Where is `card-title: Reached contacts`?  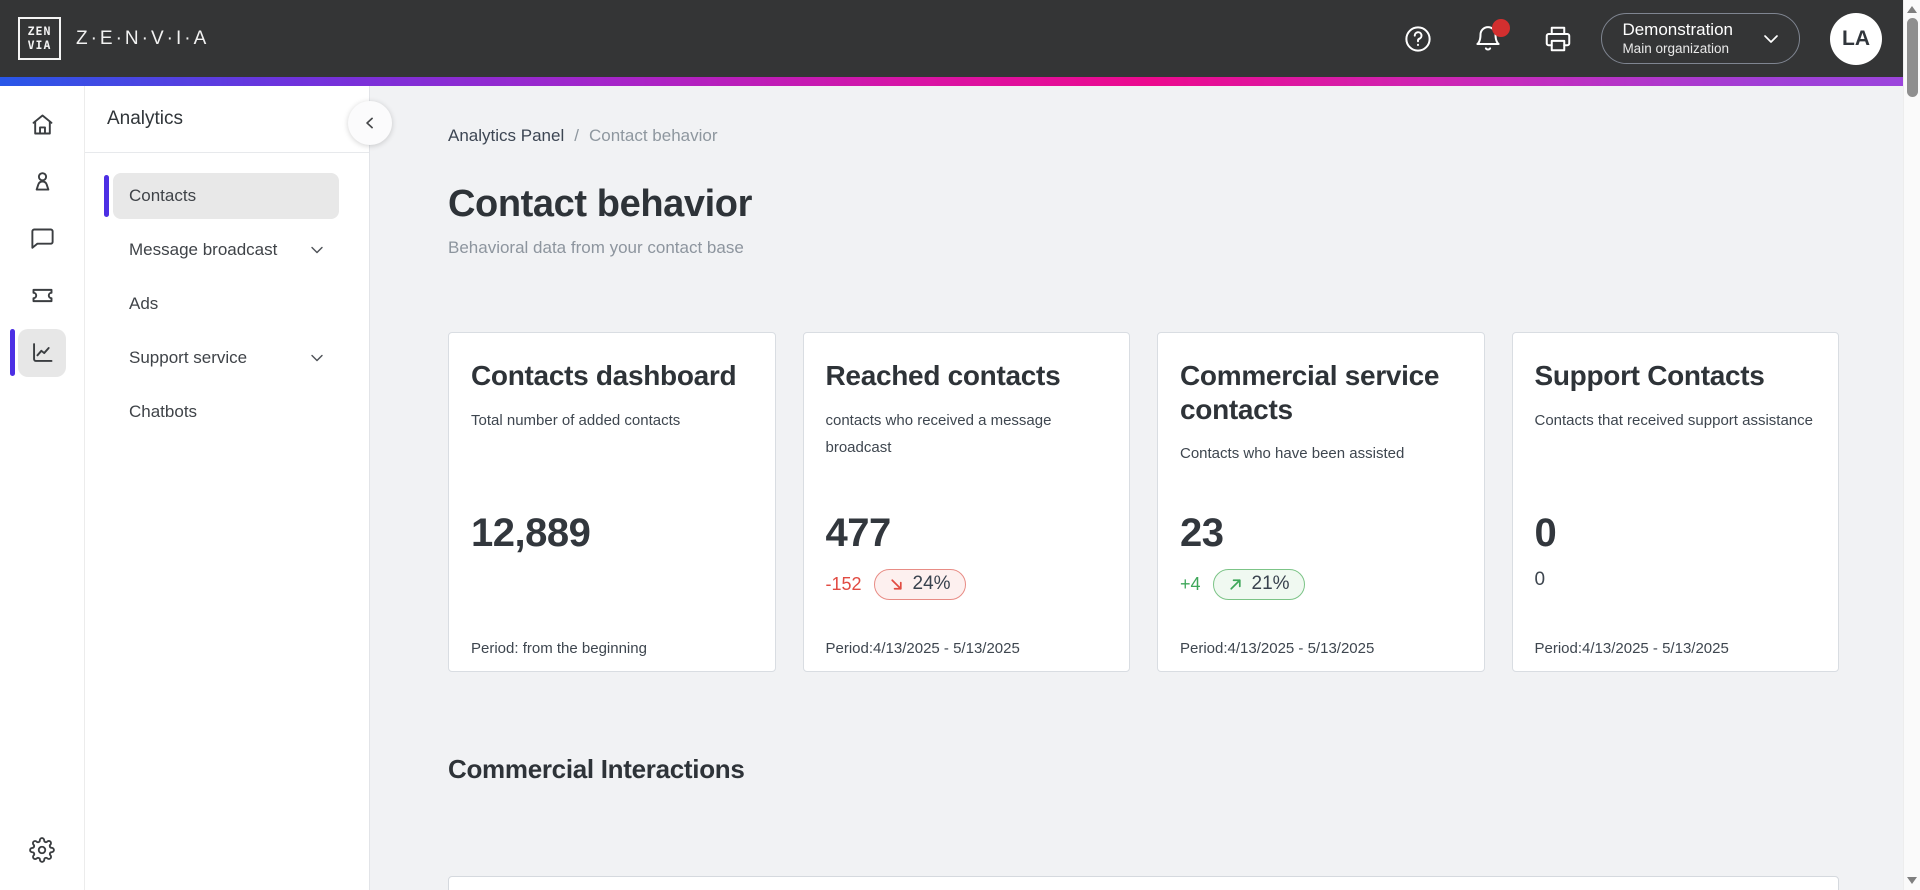 card-title: Reached contacts is located at coordinates (943, 375).